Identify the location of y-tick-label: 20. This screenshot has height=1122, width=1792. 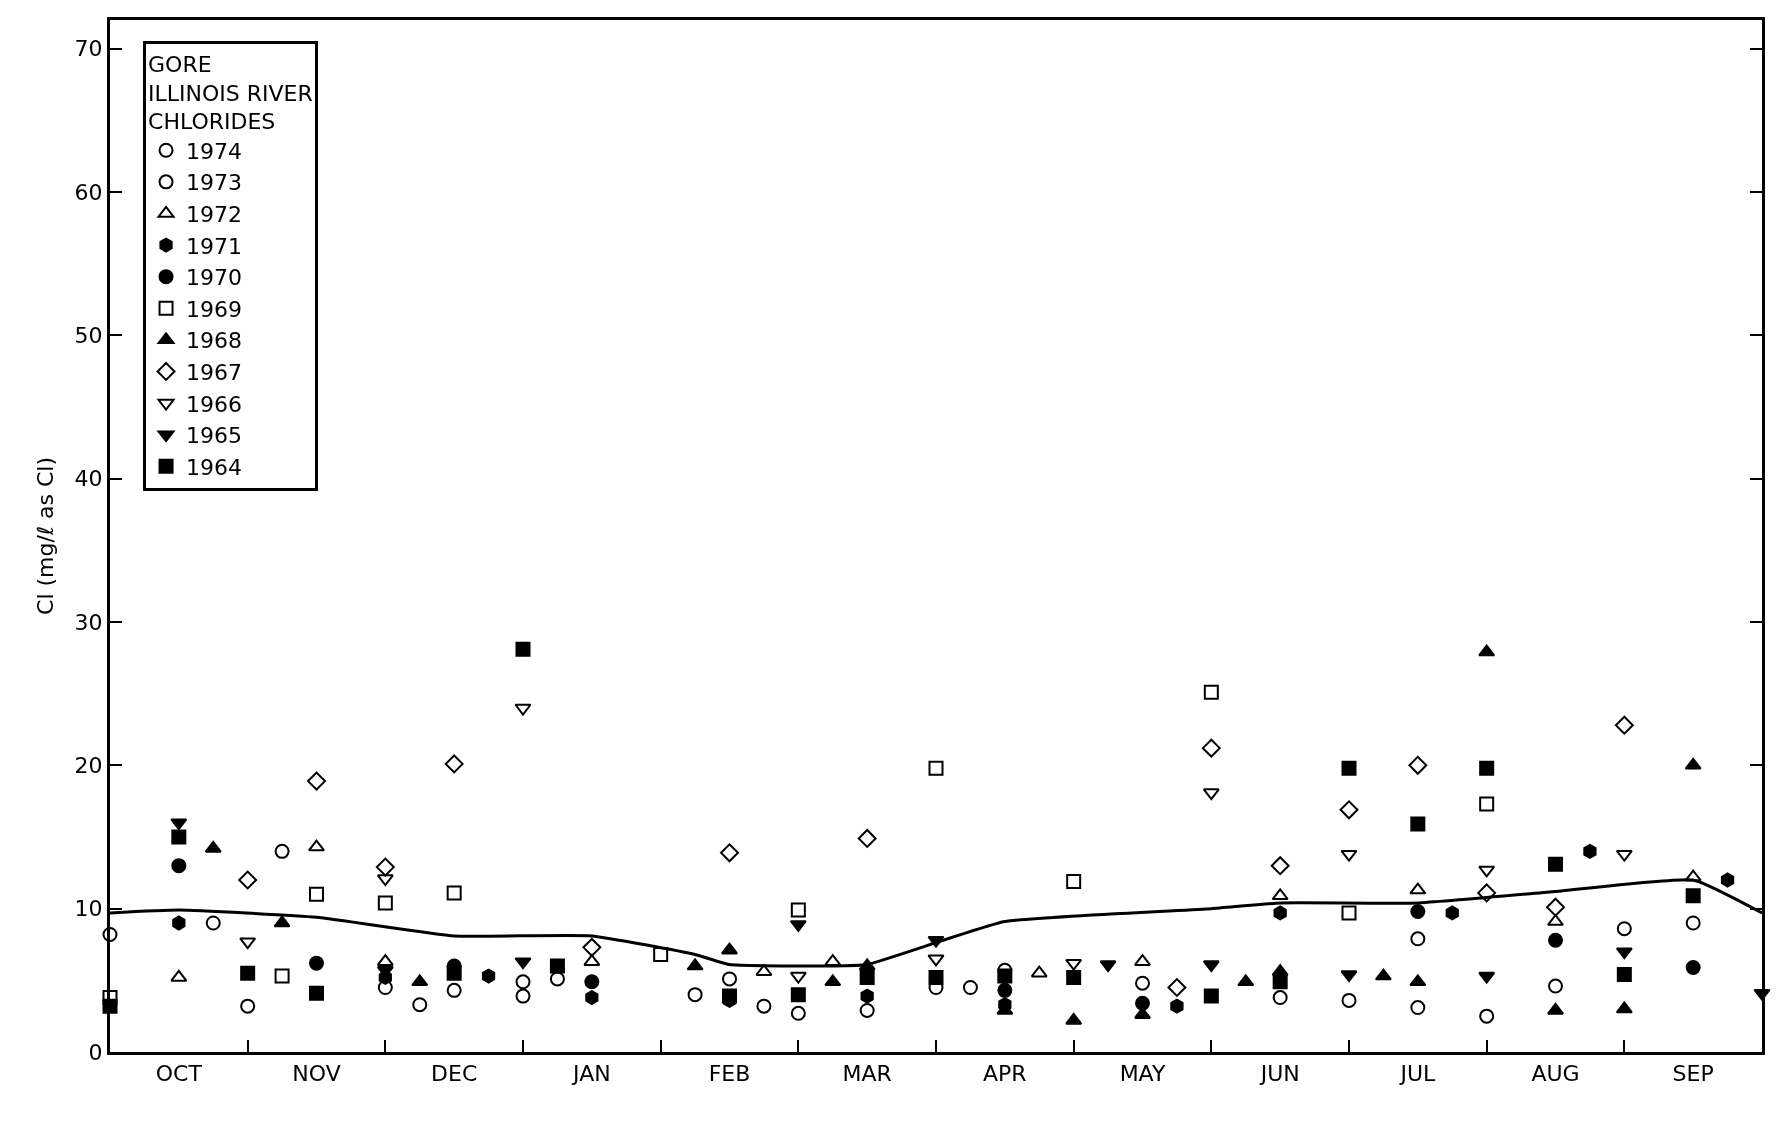
(88, 766).